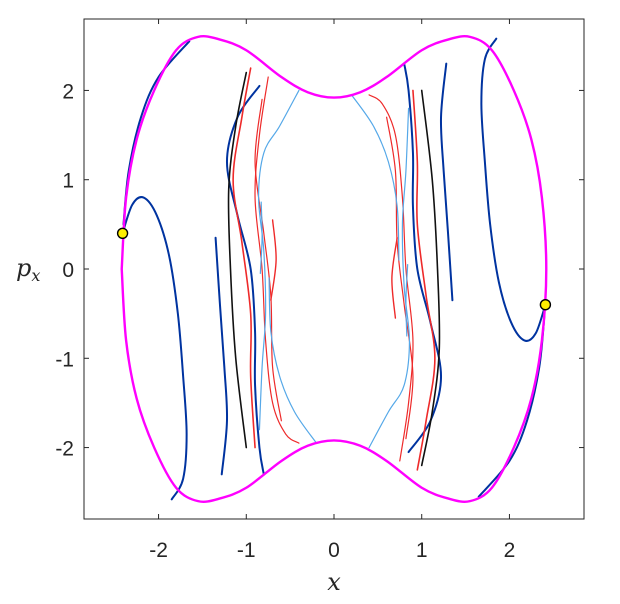  I want to click on x-axis-label: x, so click(334, 582).